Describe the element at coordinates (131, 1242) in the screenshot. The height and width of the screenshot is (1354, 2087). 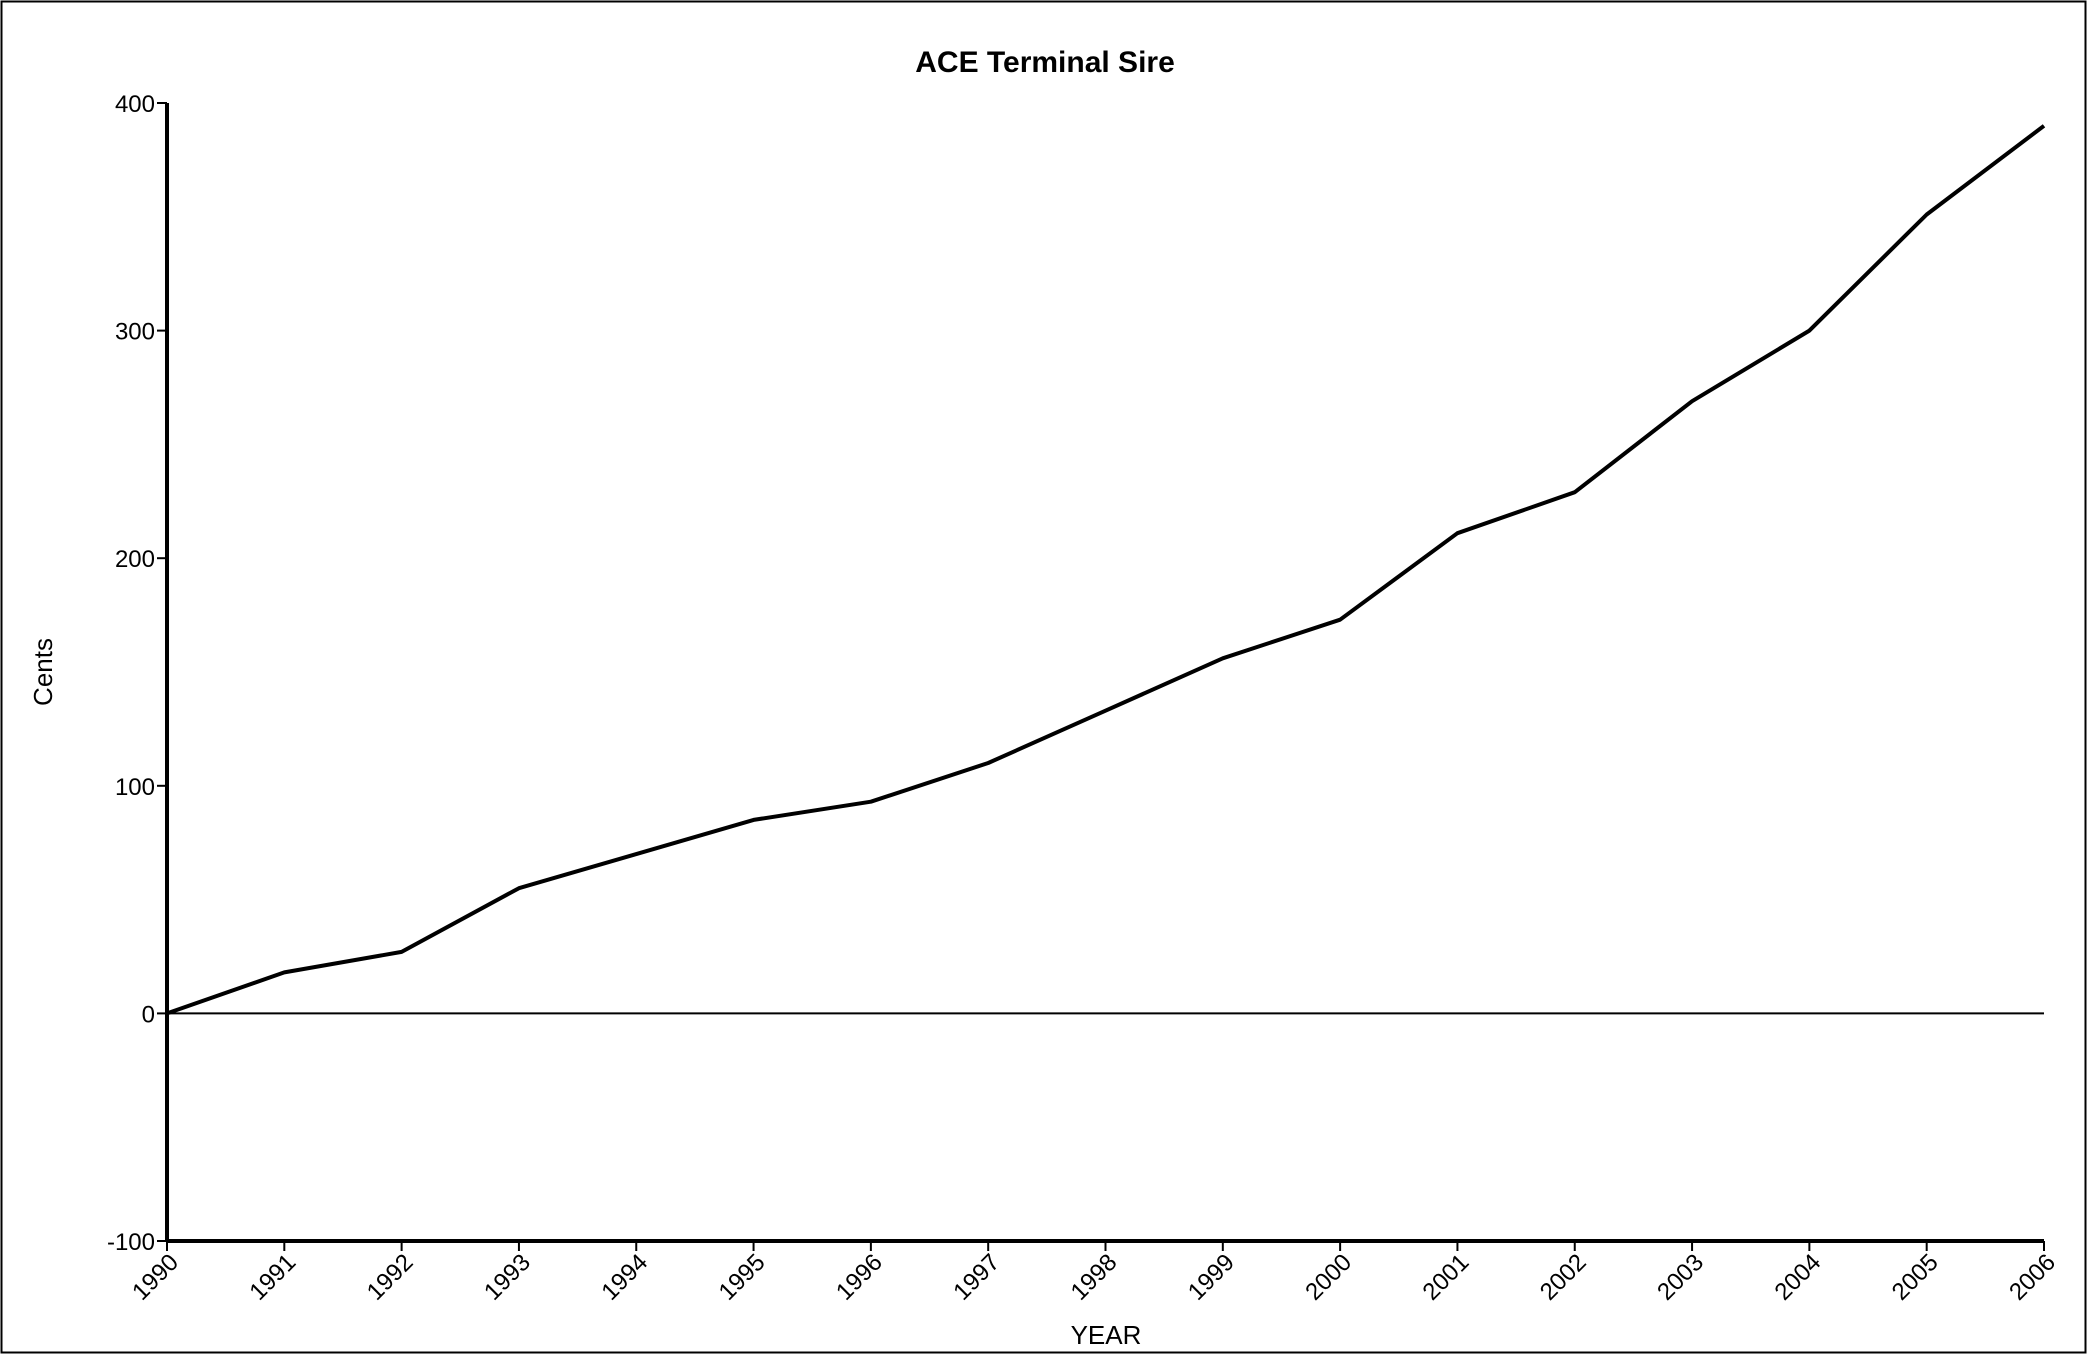
I see `y-tick-label: -100` at that location.